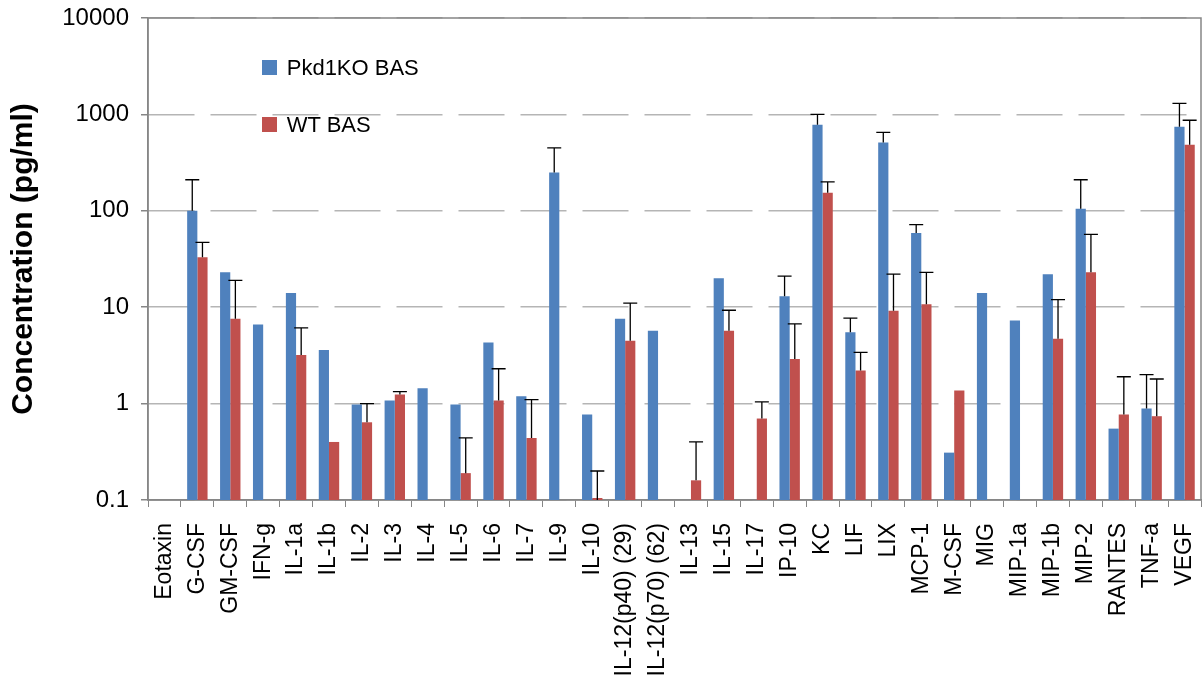  Describe the element at coordinates (327, 549) in the screenshot. I see `x-tick-label: IL-1b` at that location.